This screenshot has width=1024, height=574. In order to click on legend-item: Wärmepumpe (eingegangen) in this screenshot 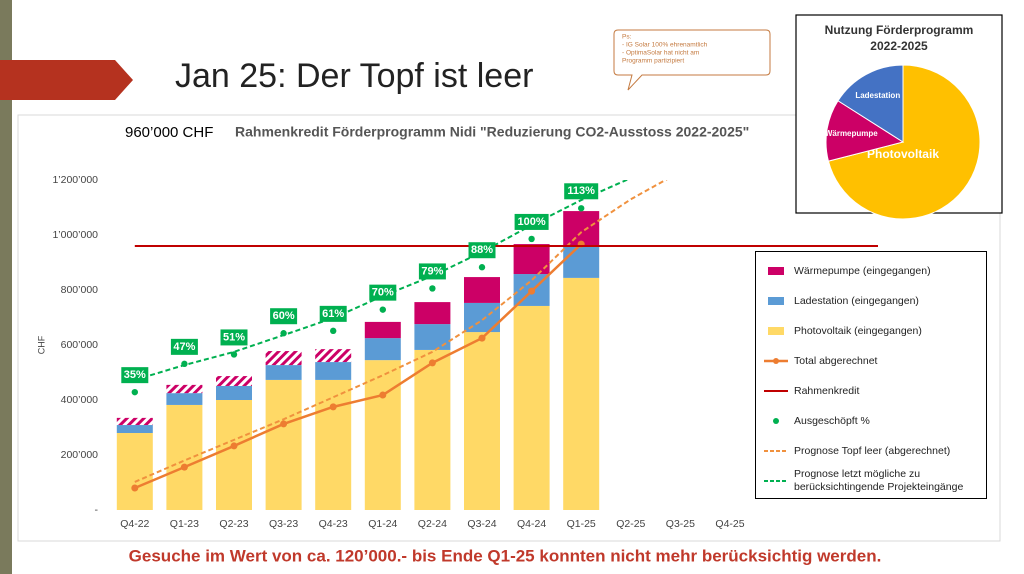, I will do `click(871, 271)`.